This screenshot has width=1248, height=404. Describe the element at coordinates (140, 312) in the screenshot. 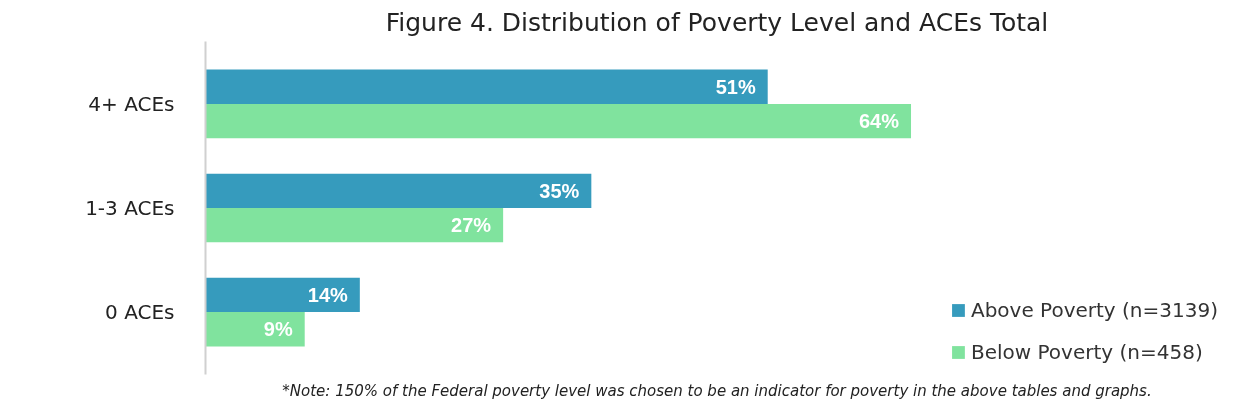

I see `y-tick-label: 0 ACEs` at that location.